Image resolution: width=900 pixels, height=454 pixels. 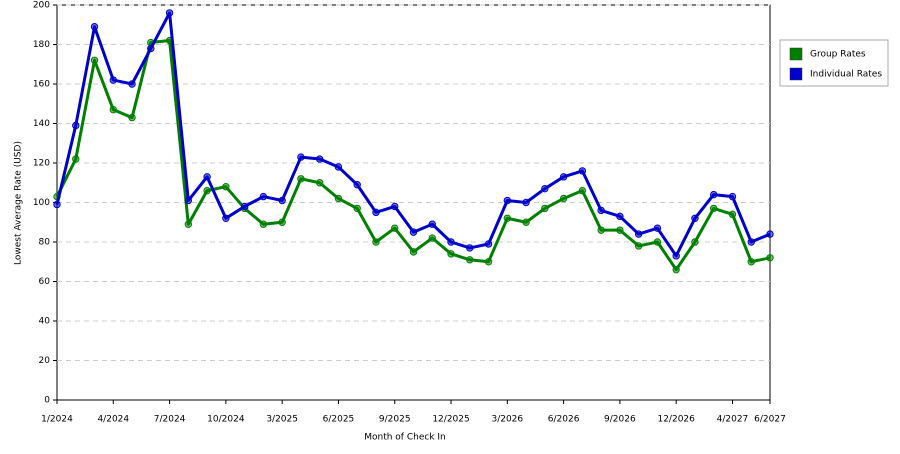 What do you see at coordinates (564, 420) in the screenshot?
I see `x-tick-label: 6/2026` at bounding box center [564, 420].